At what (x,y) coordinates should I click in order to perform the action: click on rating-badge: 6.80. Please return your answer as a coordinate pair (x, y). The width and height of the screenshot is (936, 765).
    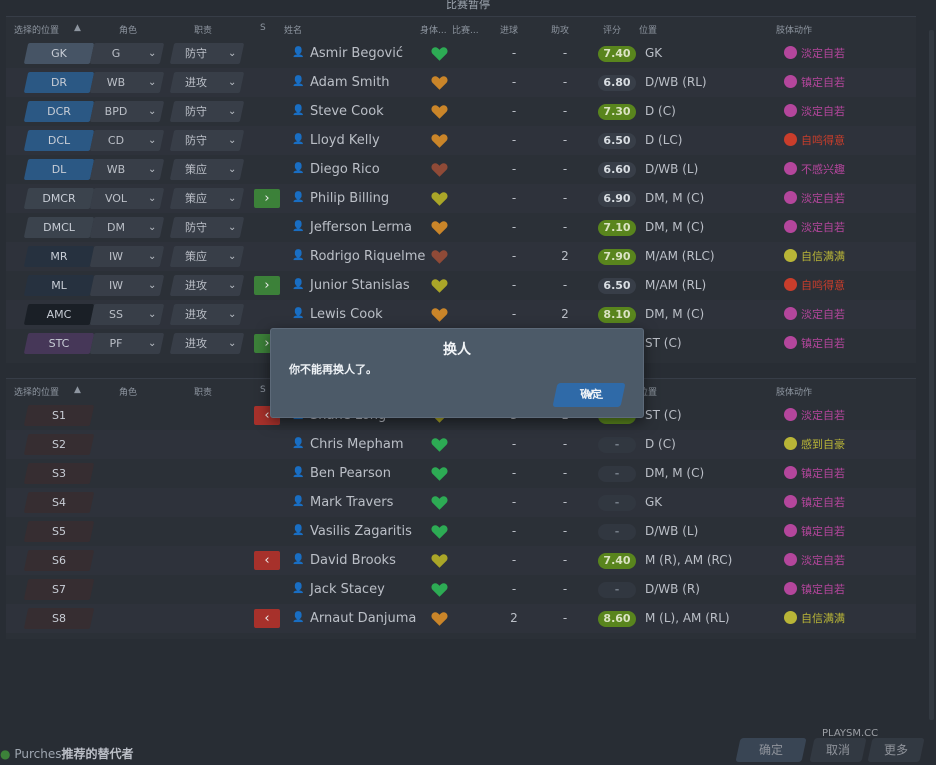
    Looking at the image, I should click on (617, 83).